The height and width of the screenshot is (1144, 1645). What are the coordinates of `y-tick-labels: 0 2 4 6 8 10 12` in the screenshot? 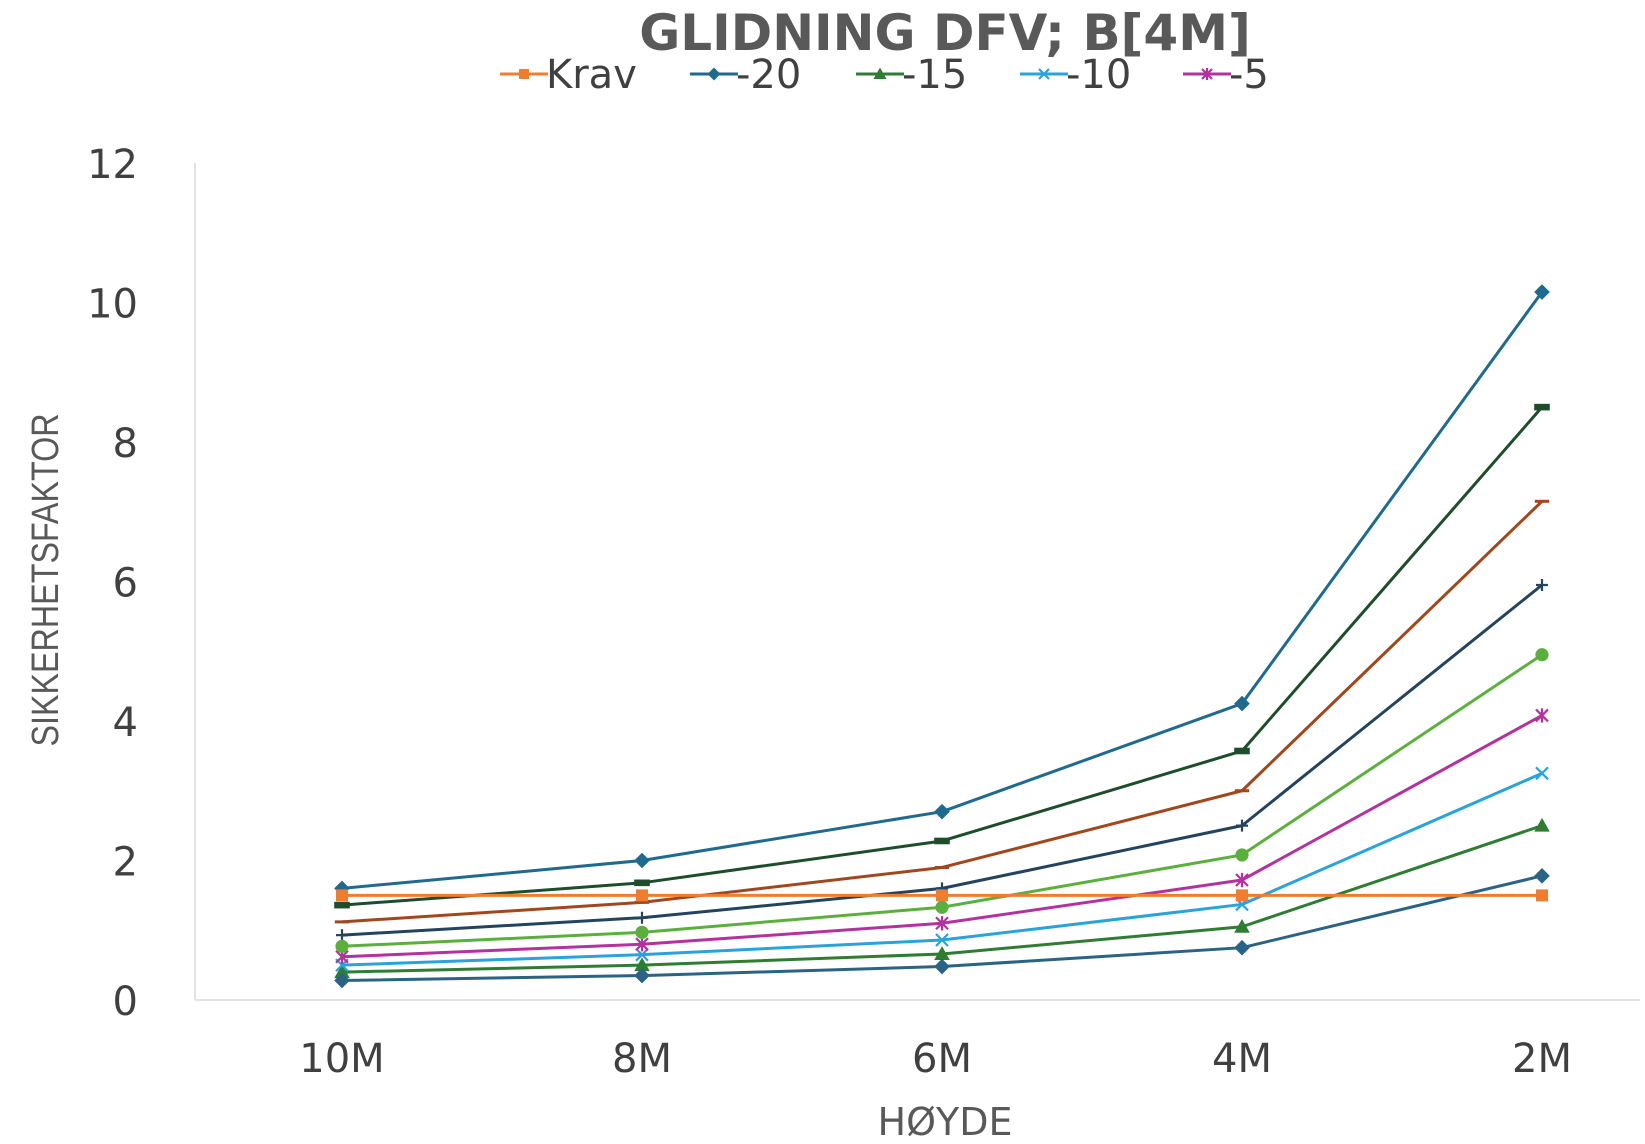 It's located at (112, 583).